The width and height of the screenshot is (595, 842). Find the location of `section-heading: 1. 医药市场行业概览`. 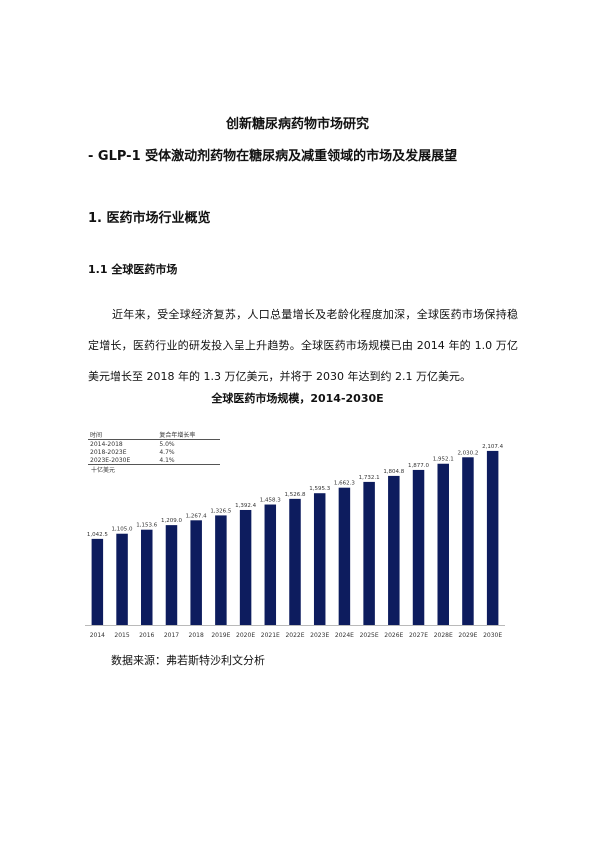

section-heading: 1. 医药市场行业概览 is located at coordinates (149, 218).